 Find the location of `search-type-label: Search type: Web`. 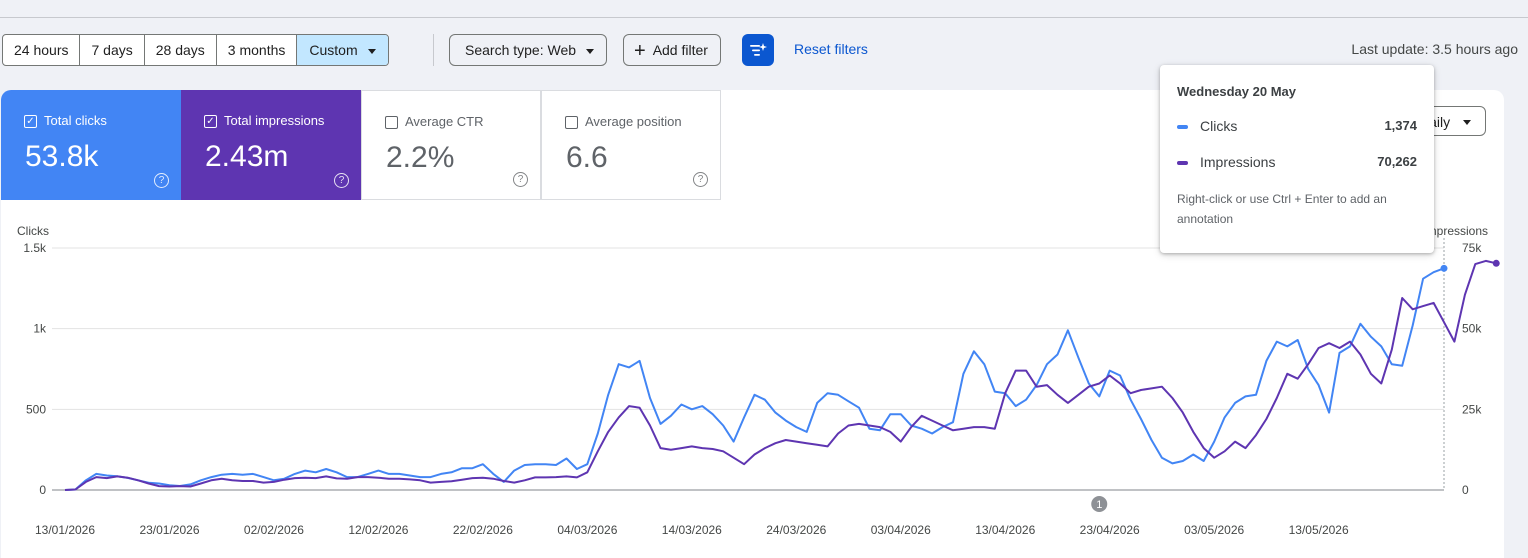

search-type-label: Search type: Web is located at coordinates (521, 50).